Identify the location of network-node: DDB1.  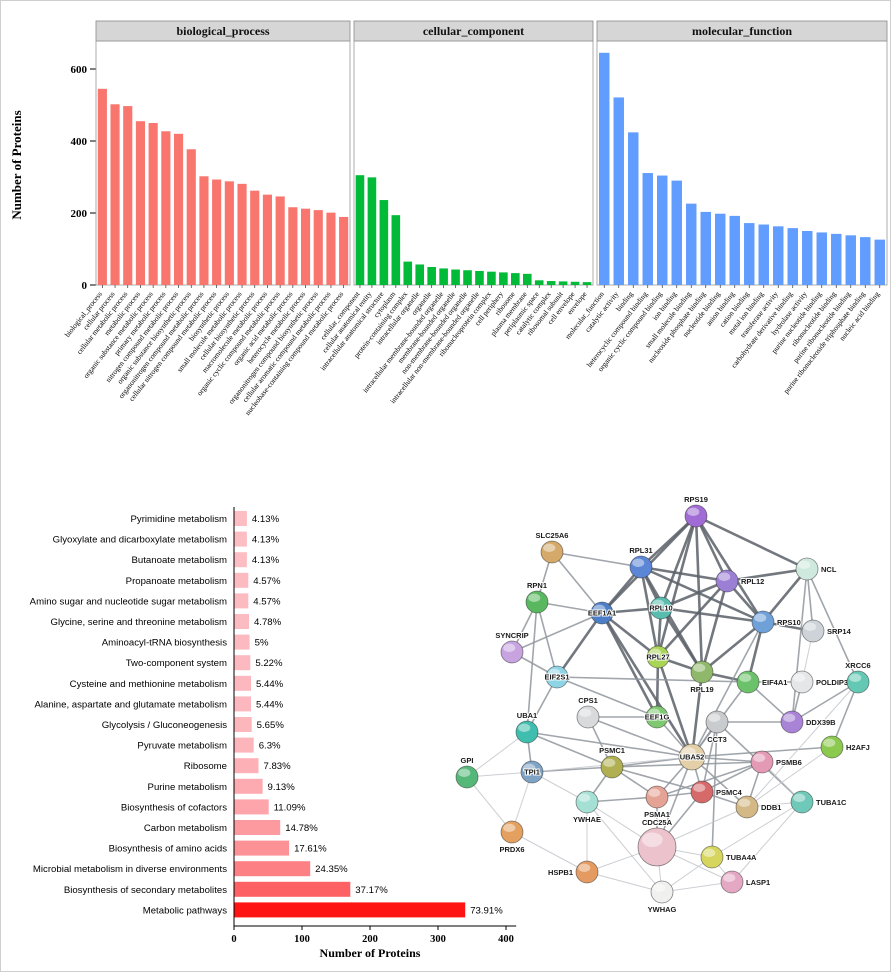
(758, 807).